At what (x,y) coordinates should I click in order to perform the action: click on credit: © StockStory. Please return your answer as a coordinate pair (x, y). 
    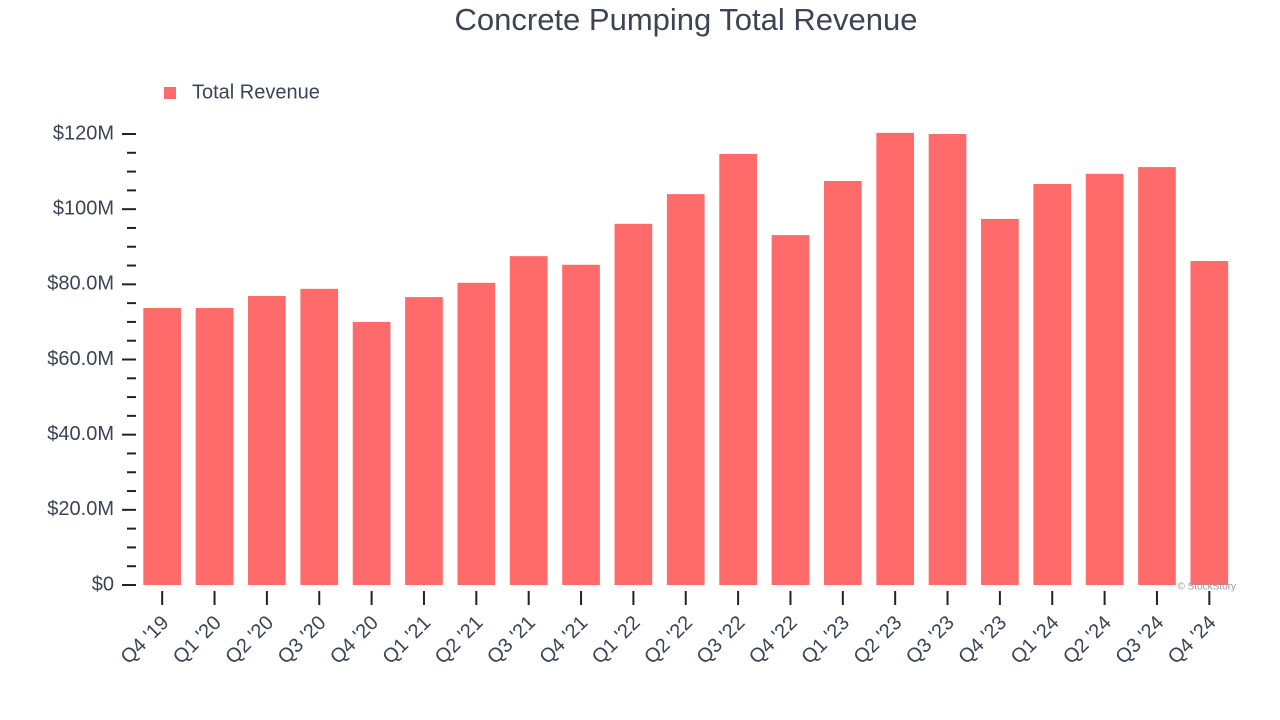
    Looking at the image, I should click on (1207, 587).